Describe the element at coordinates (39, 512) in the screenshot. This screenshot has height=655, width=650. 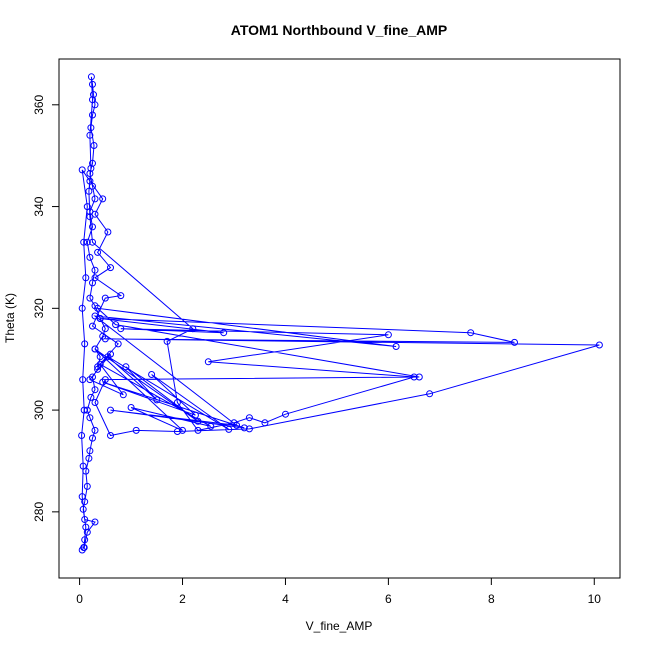
I see `y-tick-label: 280` at that location.